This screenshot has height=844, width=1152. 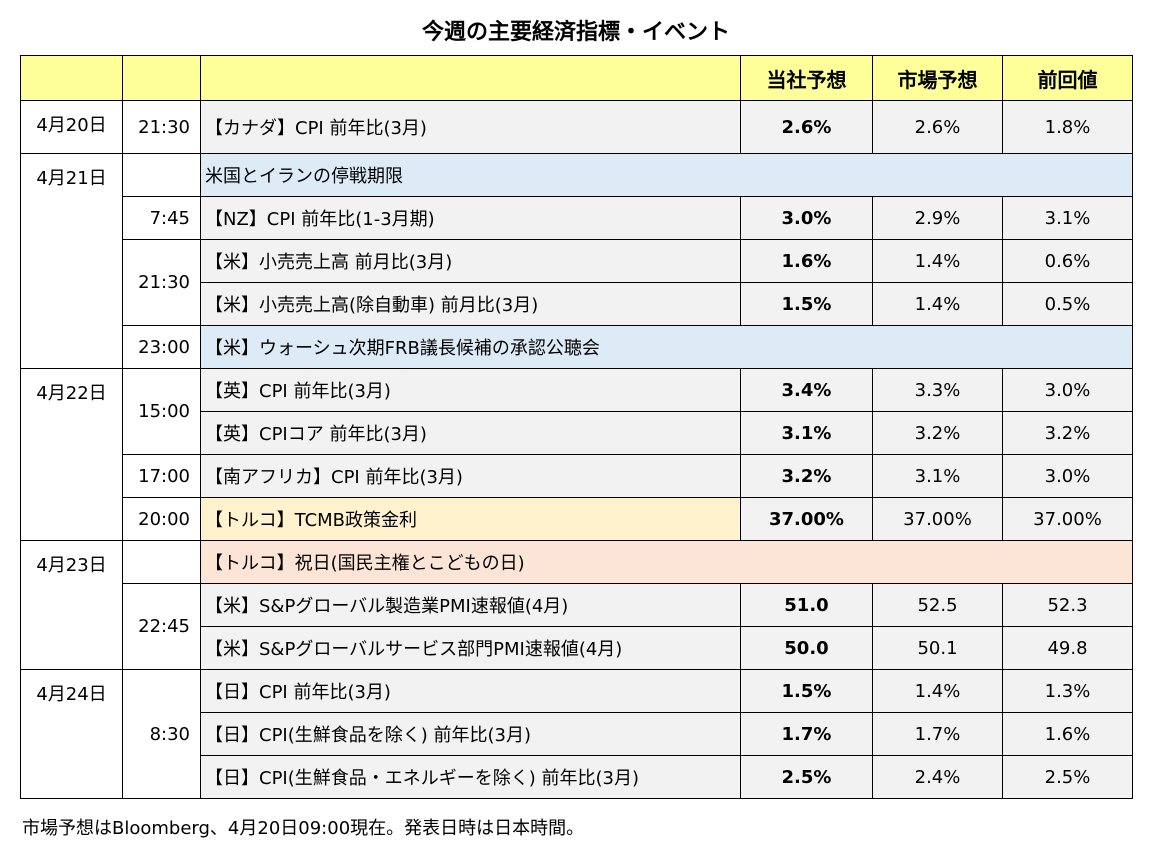 I want to click on header-prev: 前回値, so click(x=1067, y=78).